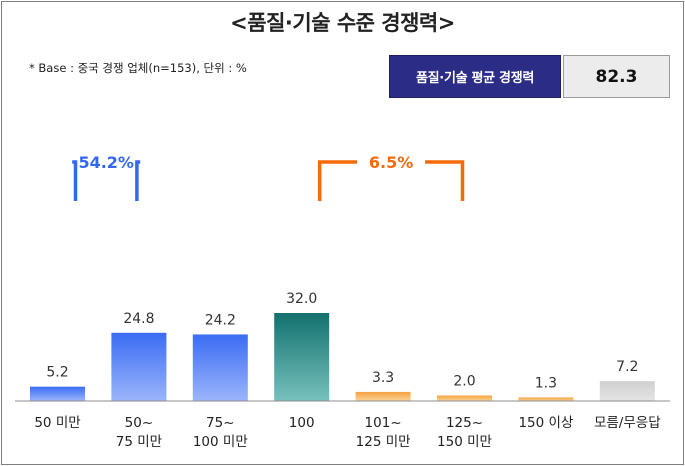 This screenshot has height=466, width=685. What do you see at coordinates (57, 423) in the screenshot?
I see `category-label-1: 50 미만` at bounding box center [57, 423].